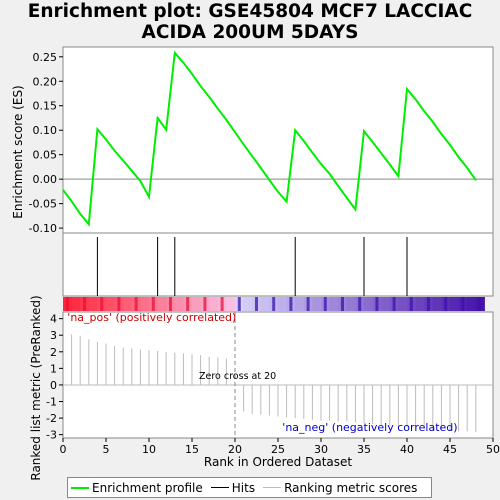 The width and height of the screenshot is (500, 500). I want to click on metric-tick-label: 2, so click(53, 352).